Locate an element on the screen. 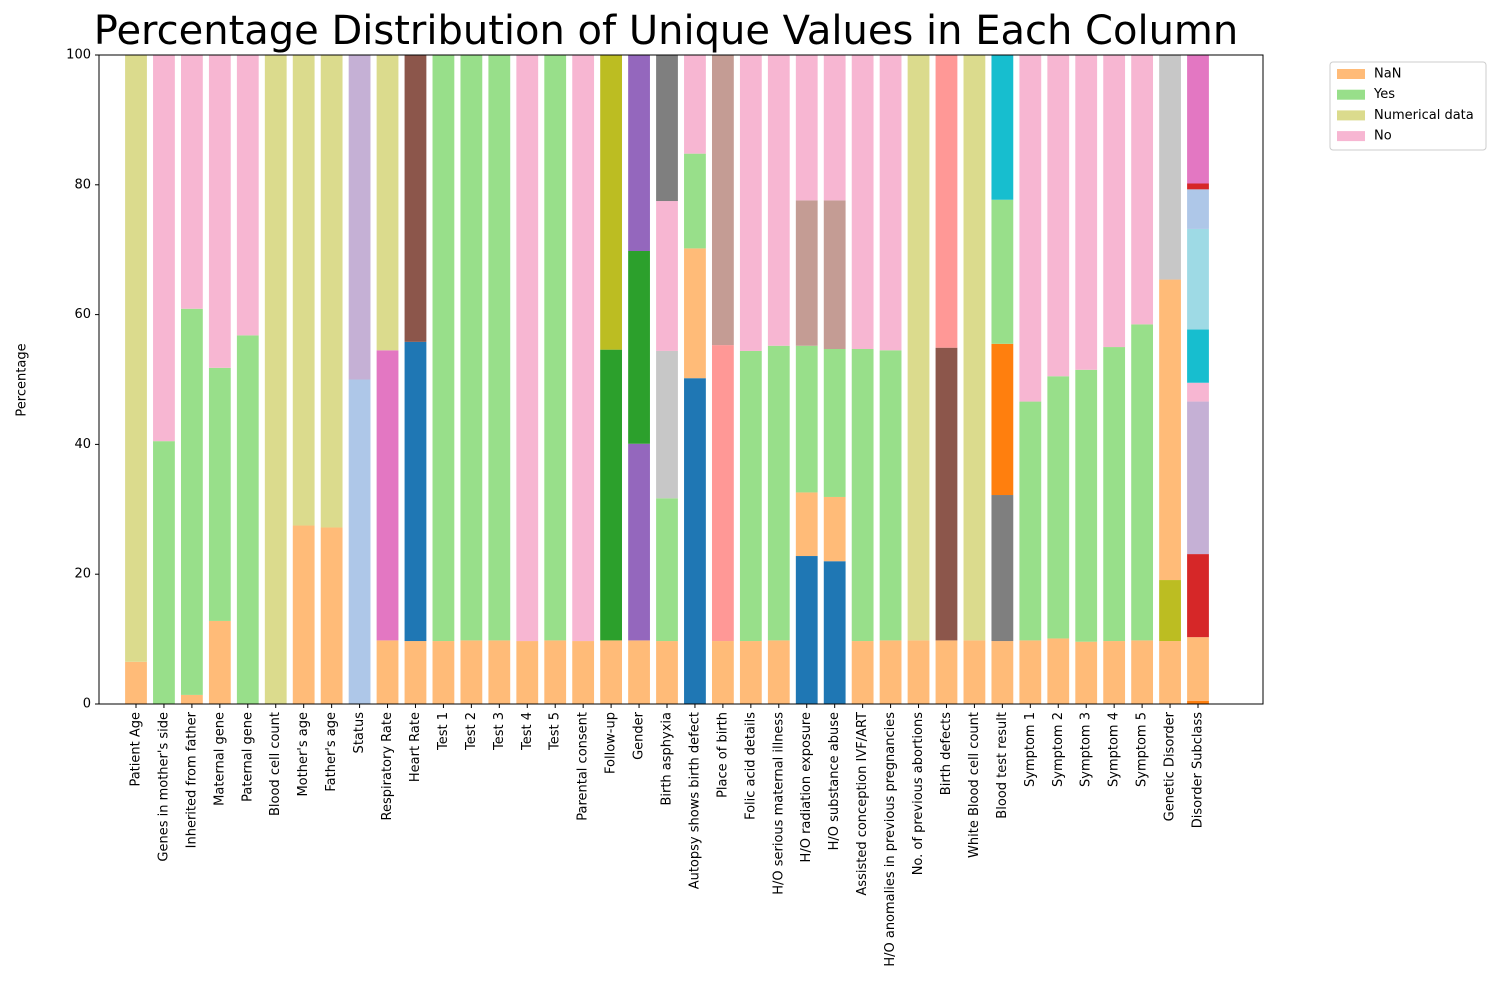 This screenshot has height=1000, width=1500. x-tick-label: Test 3 is located at coordinates (499, 731).